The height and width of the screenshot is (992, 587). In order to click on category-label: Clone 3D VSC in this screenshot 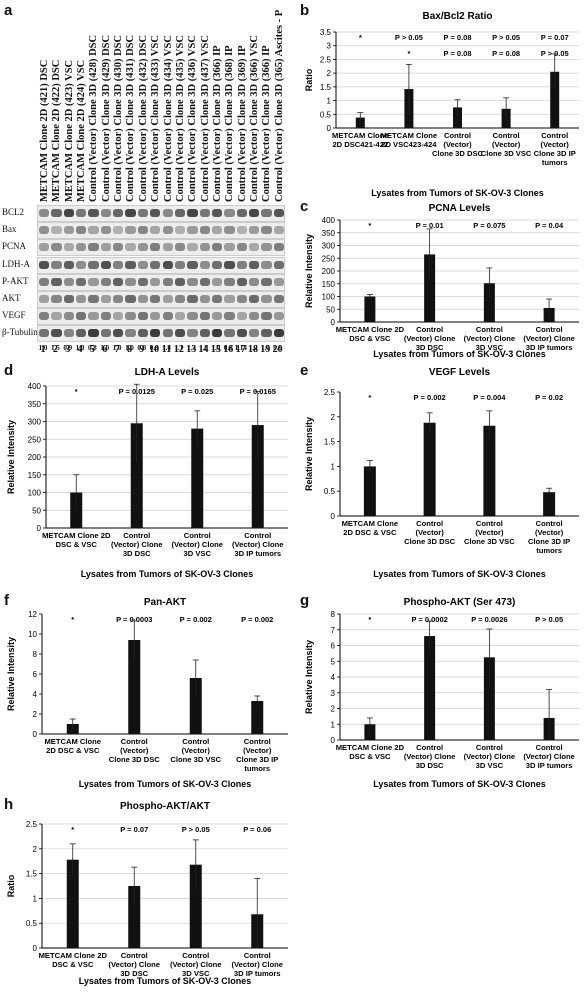, I will do `click(195, 759)`.